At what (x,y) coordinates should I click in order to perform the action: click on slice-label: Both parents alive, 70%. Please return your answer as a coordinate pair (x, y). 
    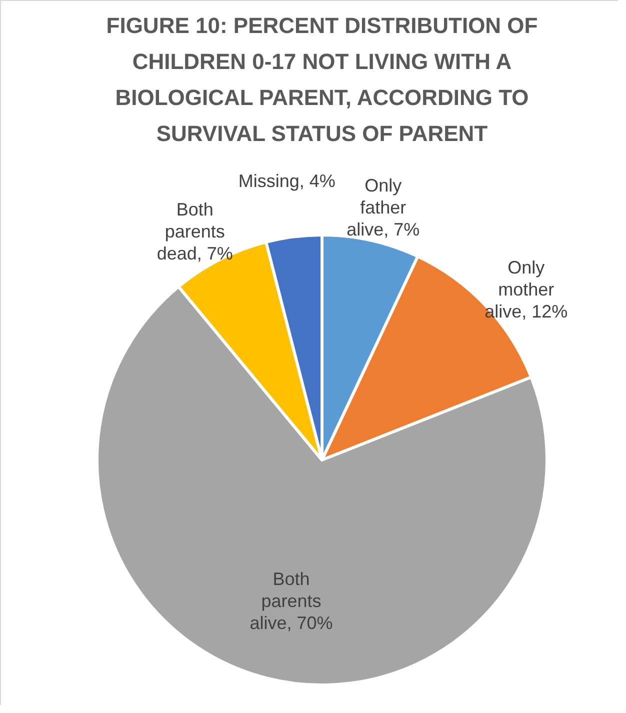
    Looking at the image, I should click on (291, 600).